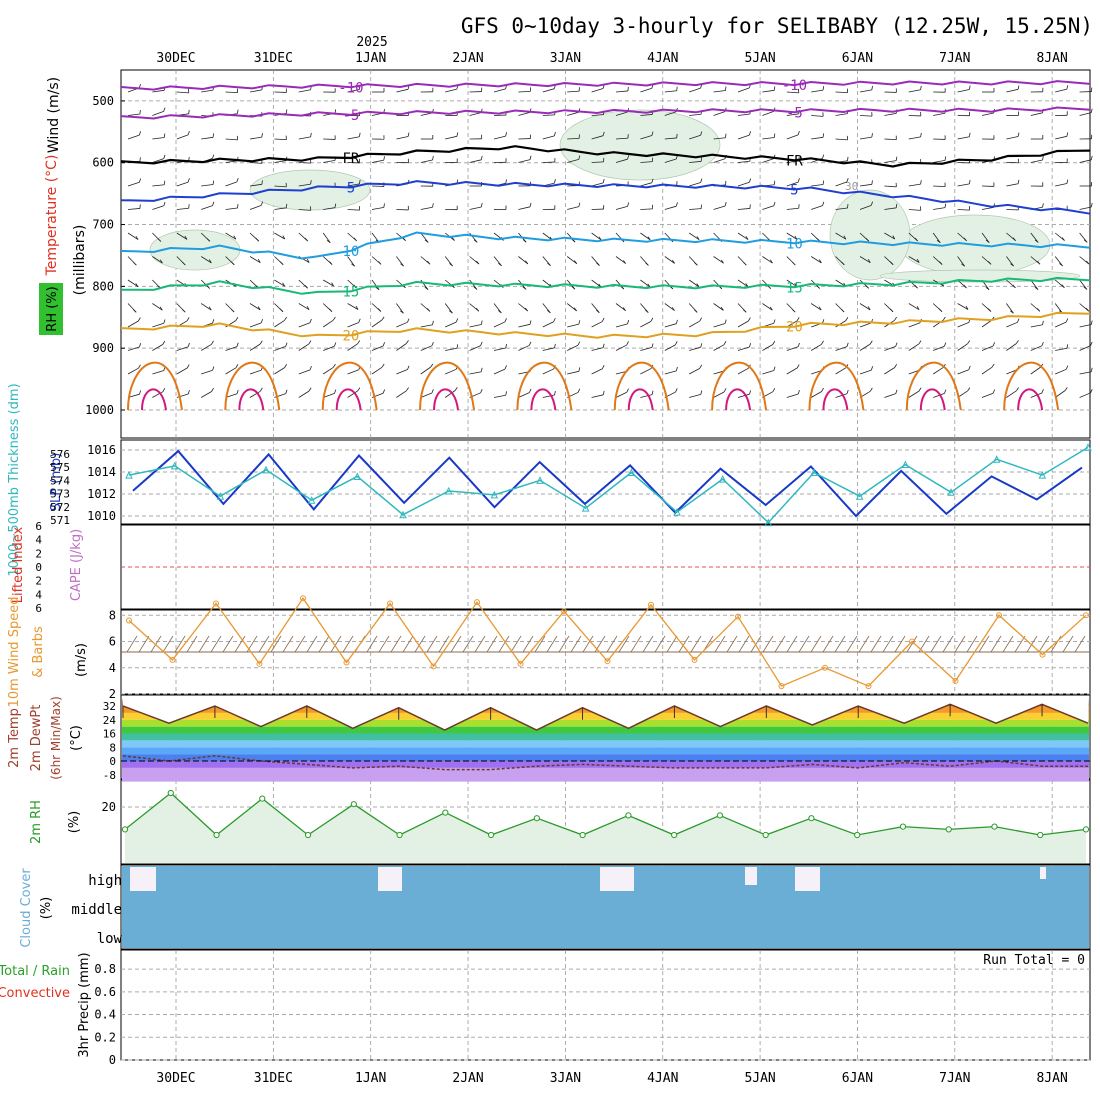 The height and width of the screenshot is (1100, 1100). Describe the element at coordinates (640, 145) in the screenshot. I see `rh-shade-patch` at that location.